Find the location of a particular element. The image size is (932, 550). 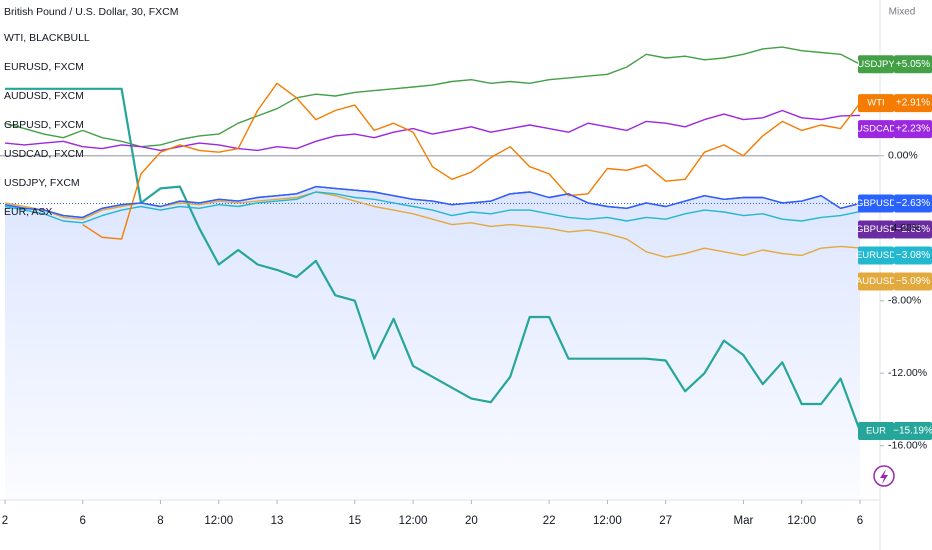

badge-name: AUDUSD is located at coordinates (876, 281).